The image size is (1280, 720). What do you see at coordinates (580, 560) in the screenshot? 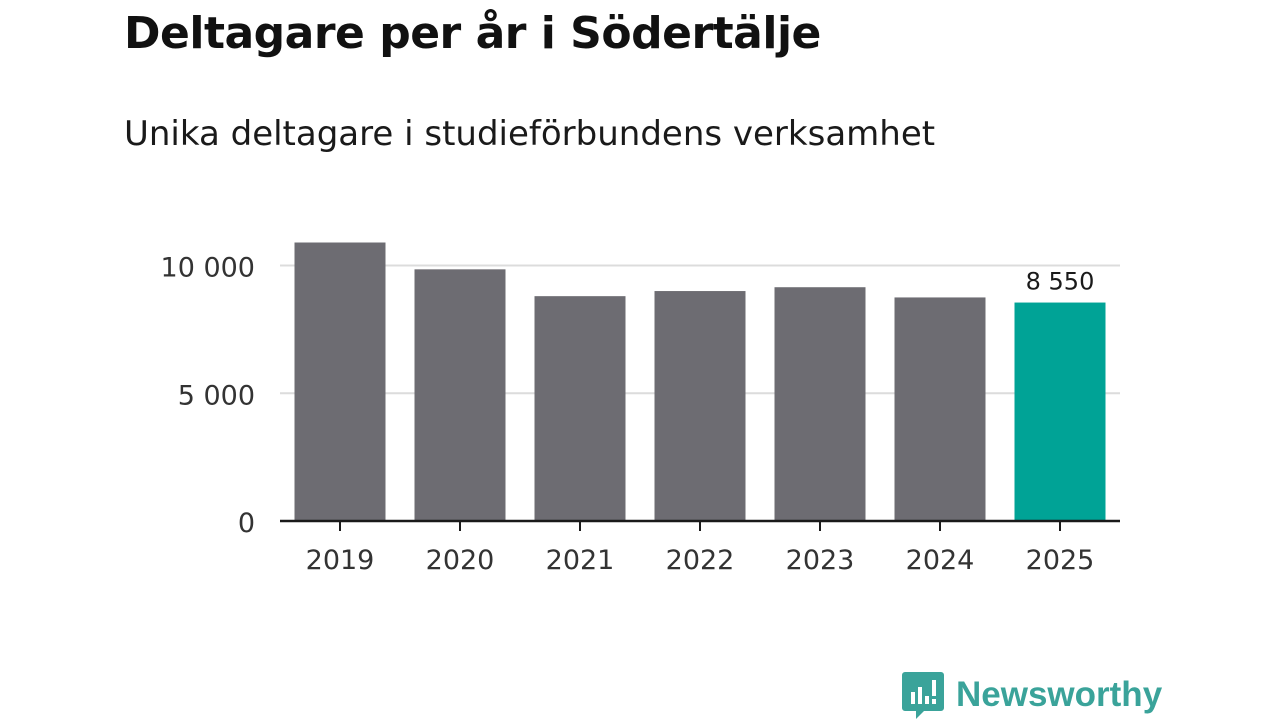
I see `x-tick-label: 2021` at bounding box center [580, 560].